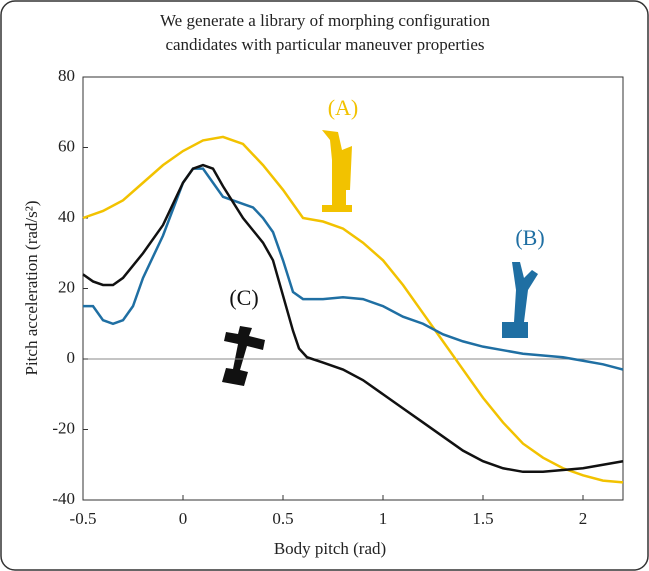 The width and height of the screenshot is (649, 571). What do you see at coordinates (71, 357) in the screenshot?
I see `y-tick-label: 0` at bounding box center [71, 357].